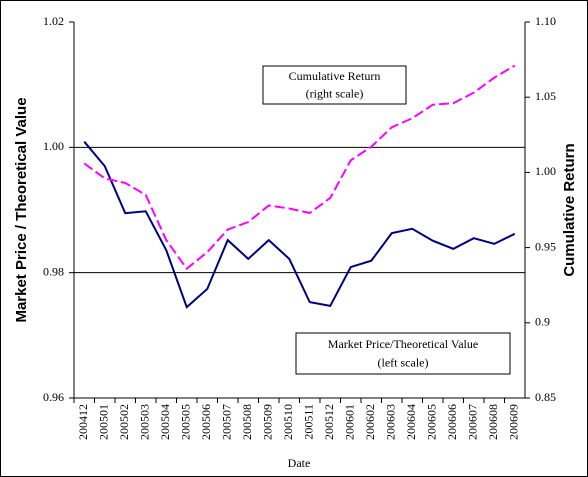 The width and height of the screenshot is (588, 477). Describe the element at coordinates (53, 271) in the screenshot. I see `y-tick-label: 0.98` at that location.